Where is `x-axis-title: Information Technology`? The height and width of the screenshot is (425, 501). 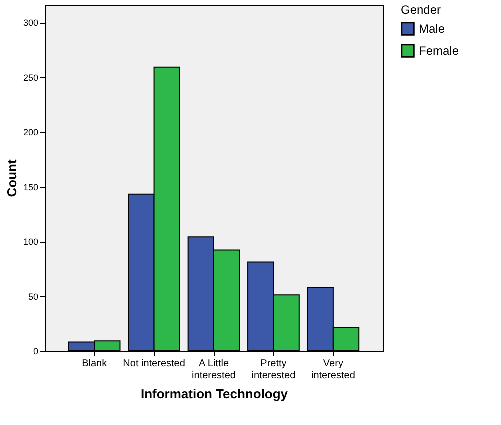 x-axis-title: Information Technology is located at coordinates (214, 394).